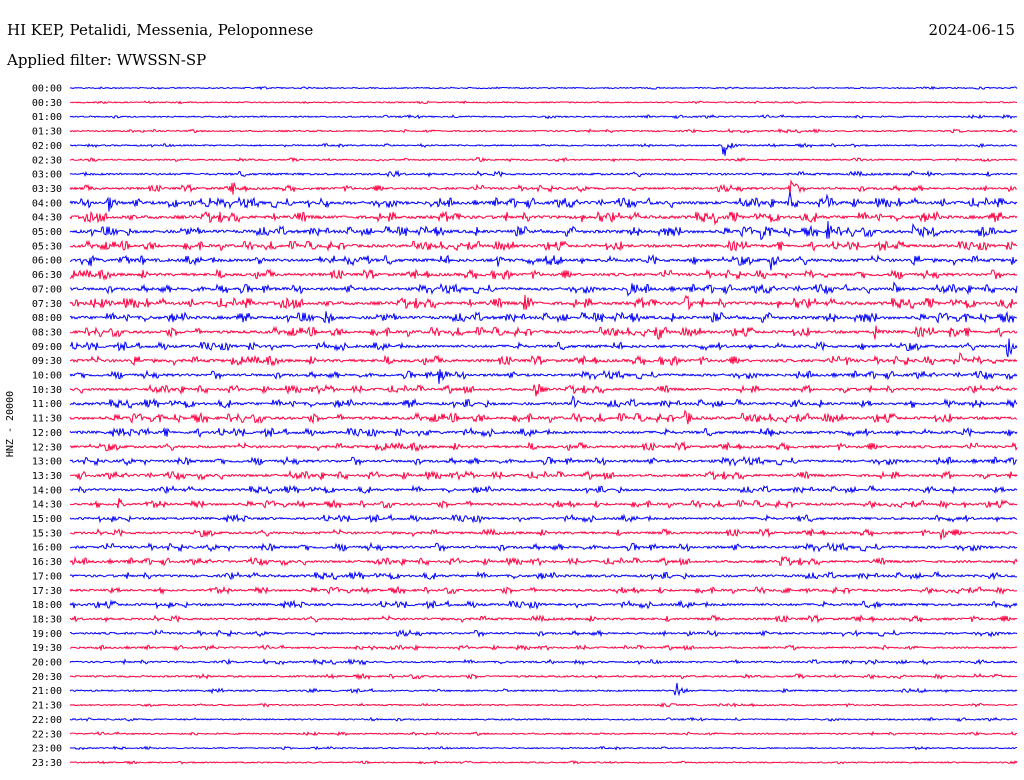  Describe the element at coordinates (47, 390) in the screenshot. I see `trace-time-label: 10:30` at that location.